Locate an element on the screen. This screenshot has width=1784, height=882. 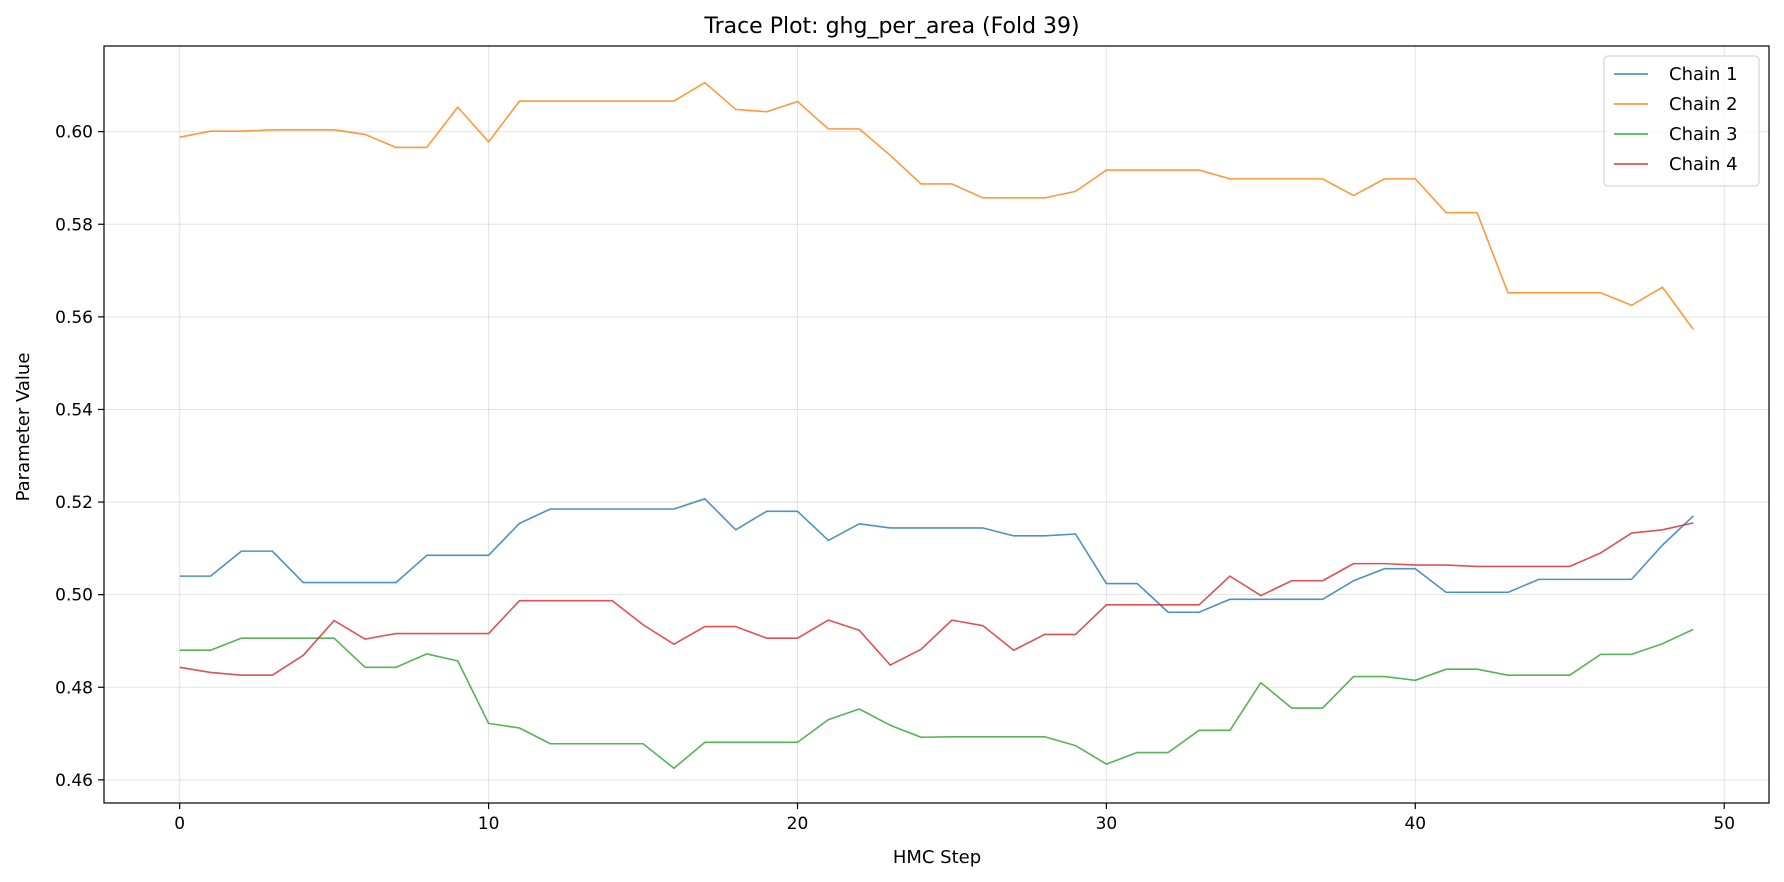
x-tick-label: 30 is located at coordinates (1107, 824).